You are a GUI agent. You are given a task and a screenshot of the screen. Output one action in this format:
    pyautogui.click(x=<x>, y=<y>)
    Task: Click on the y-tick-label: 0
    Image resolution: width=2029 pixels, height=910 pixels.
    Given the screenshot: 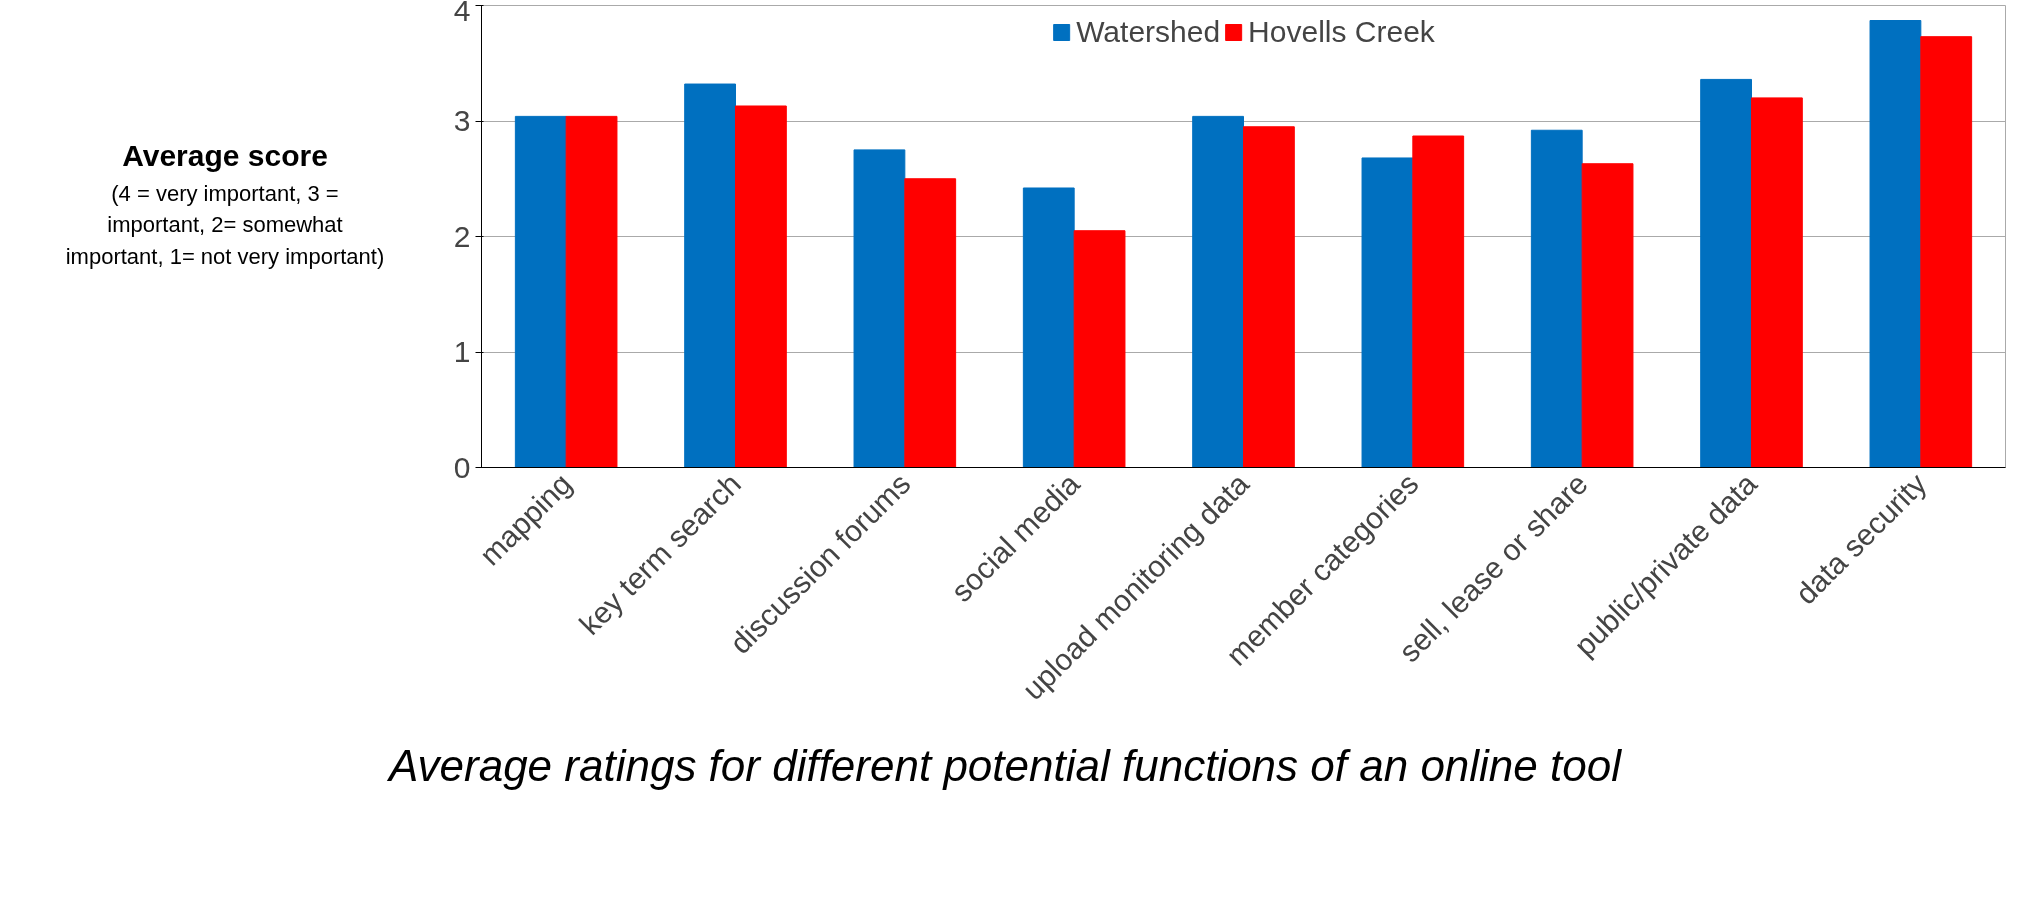 What is the action you would take?
    pyautogui.click(x=462, y=467)
    